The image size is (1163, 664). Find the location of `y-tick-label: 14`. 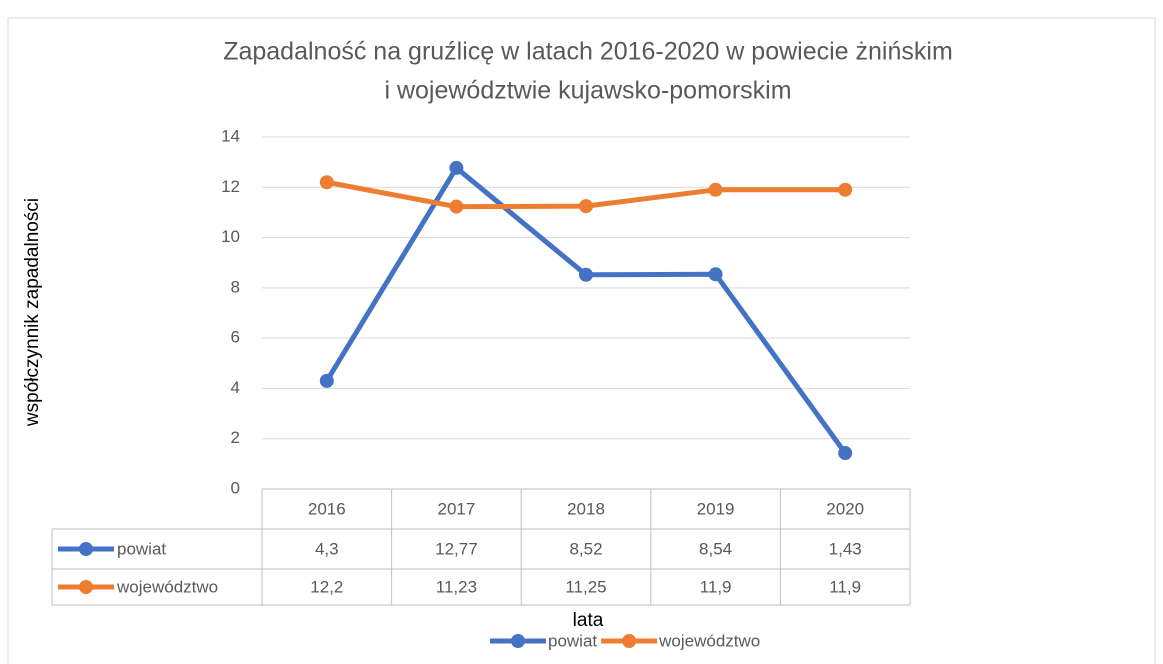

y-tick-label: 14 is located at coordinates (230, 135).